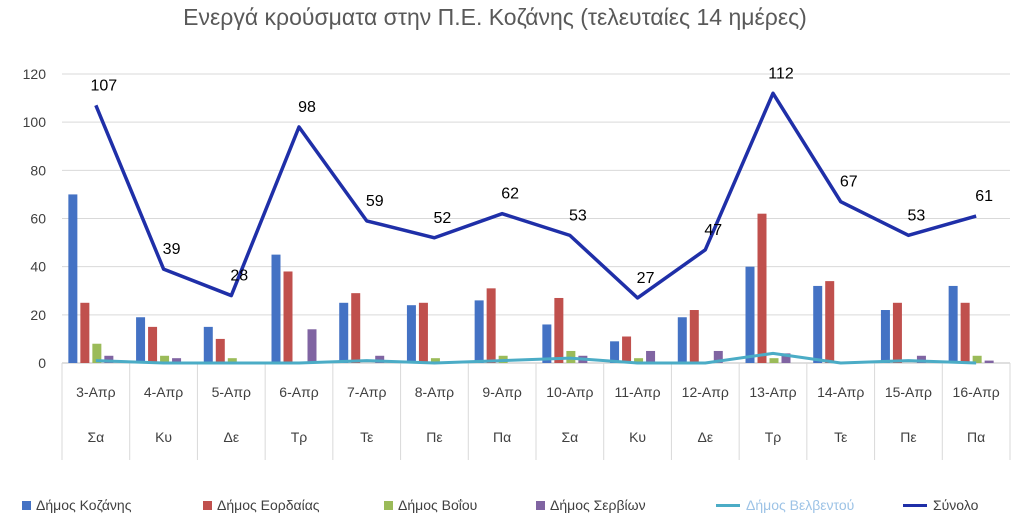  Describe the element at coordinates (172, 249) in the screenshot. I see `data-label: 39` at that location.